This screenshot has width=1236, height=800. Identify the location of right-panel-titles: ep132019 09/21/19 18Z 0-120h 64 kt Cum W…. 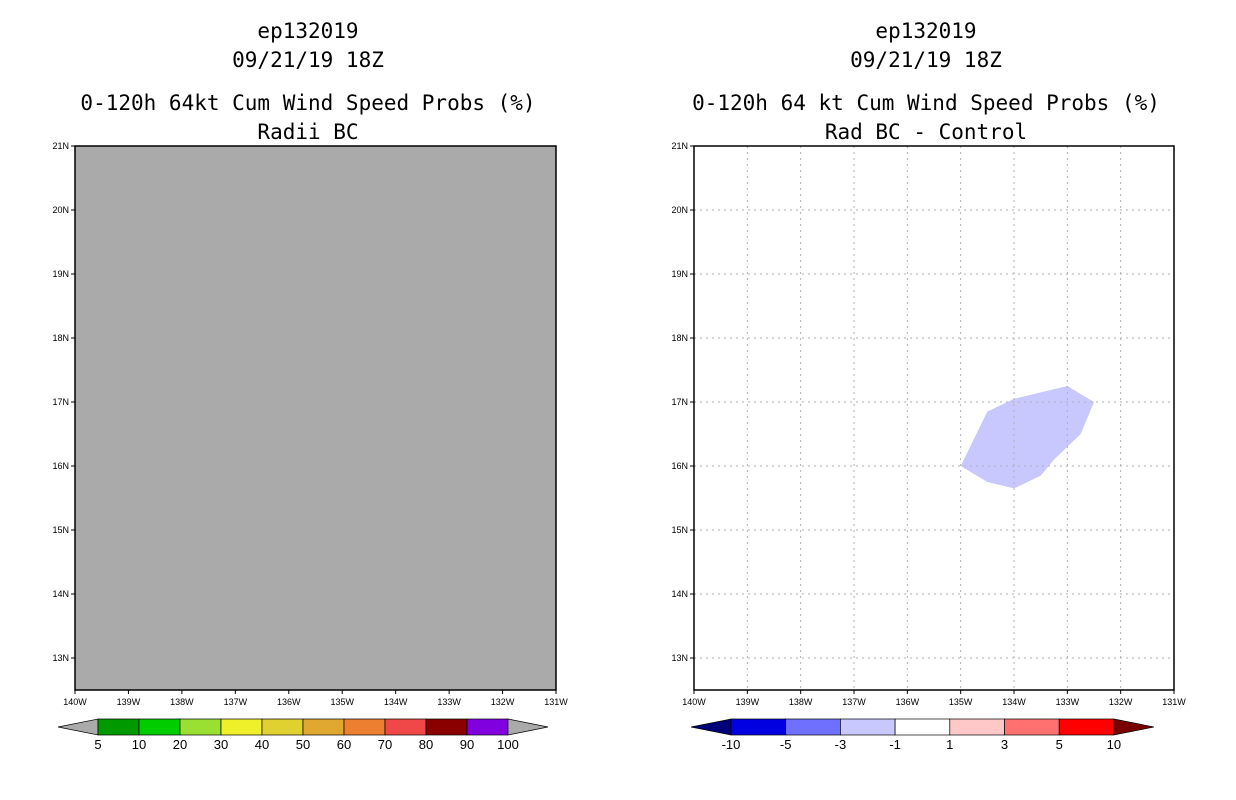
(926, 81).